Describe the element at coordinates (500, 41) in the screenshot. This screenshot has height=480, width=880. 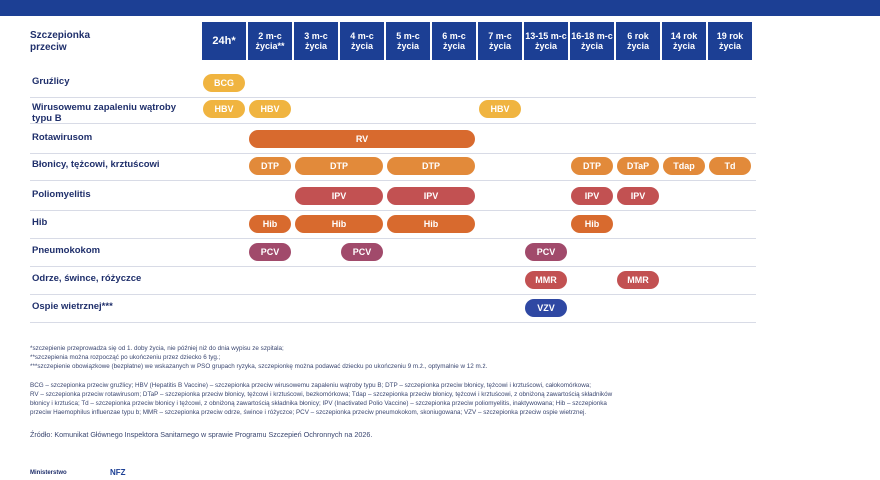
I see `column-header: 7 m-c życia` at that location.